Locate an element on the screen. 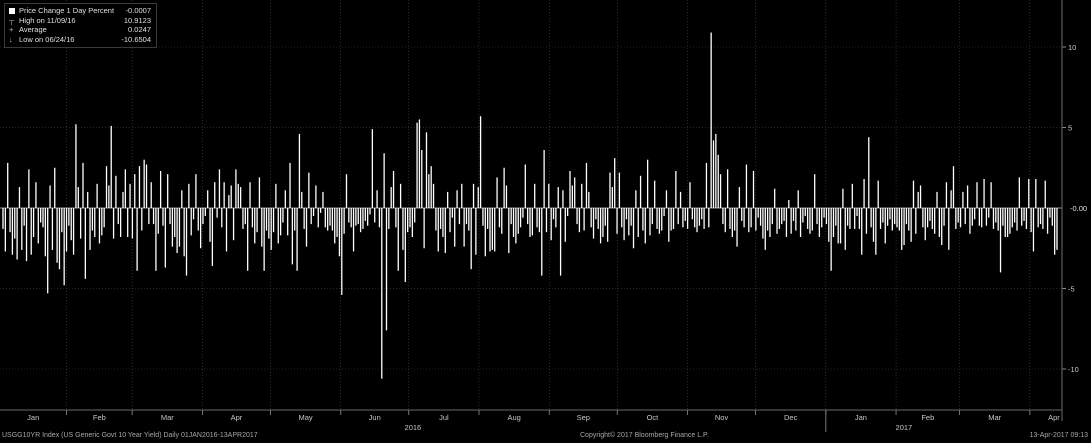  y-axis: 10 5 -5 -10 -0.00 is located at coordinates (1074, 208).